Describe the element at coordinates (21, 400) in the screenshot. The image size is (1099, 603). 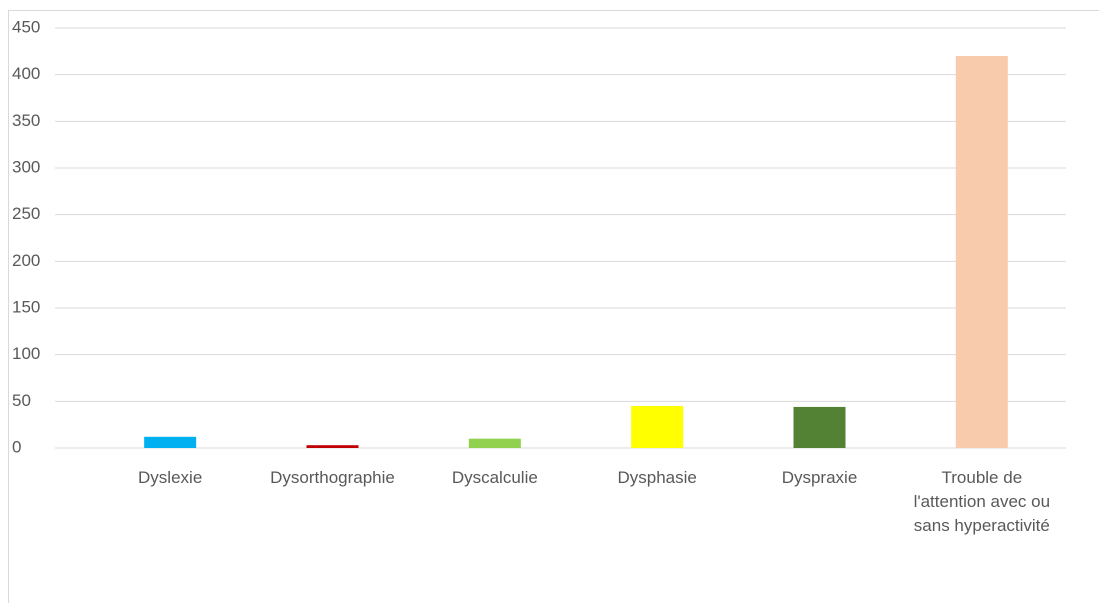
I see `y-tick-label: 50` at that location.